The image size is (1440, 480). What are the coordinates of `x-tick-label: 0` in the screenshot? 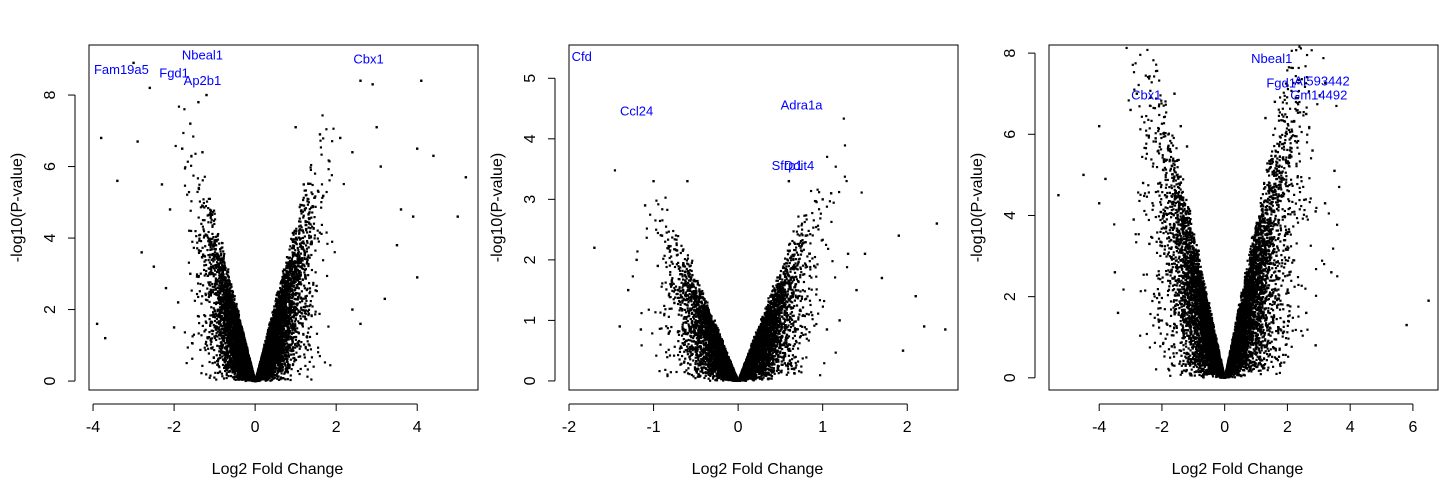 It's located at (255, 427).